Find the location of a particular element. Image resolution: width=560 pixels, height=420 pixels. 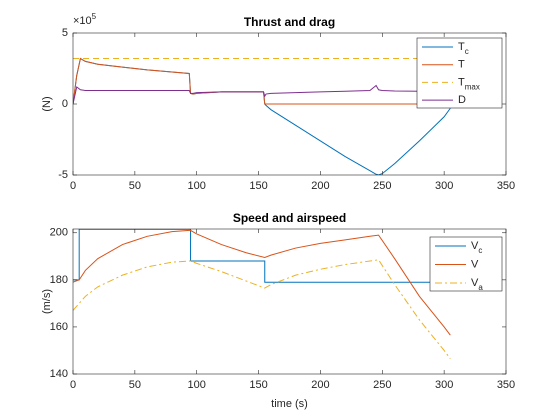

legend-label: Tmax is located at coordinates (469, 83).